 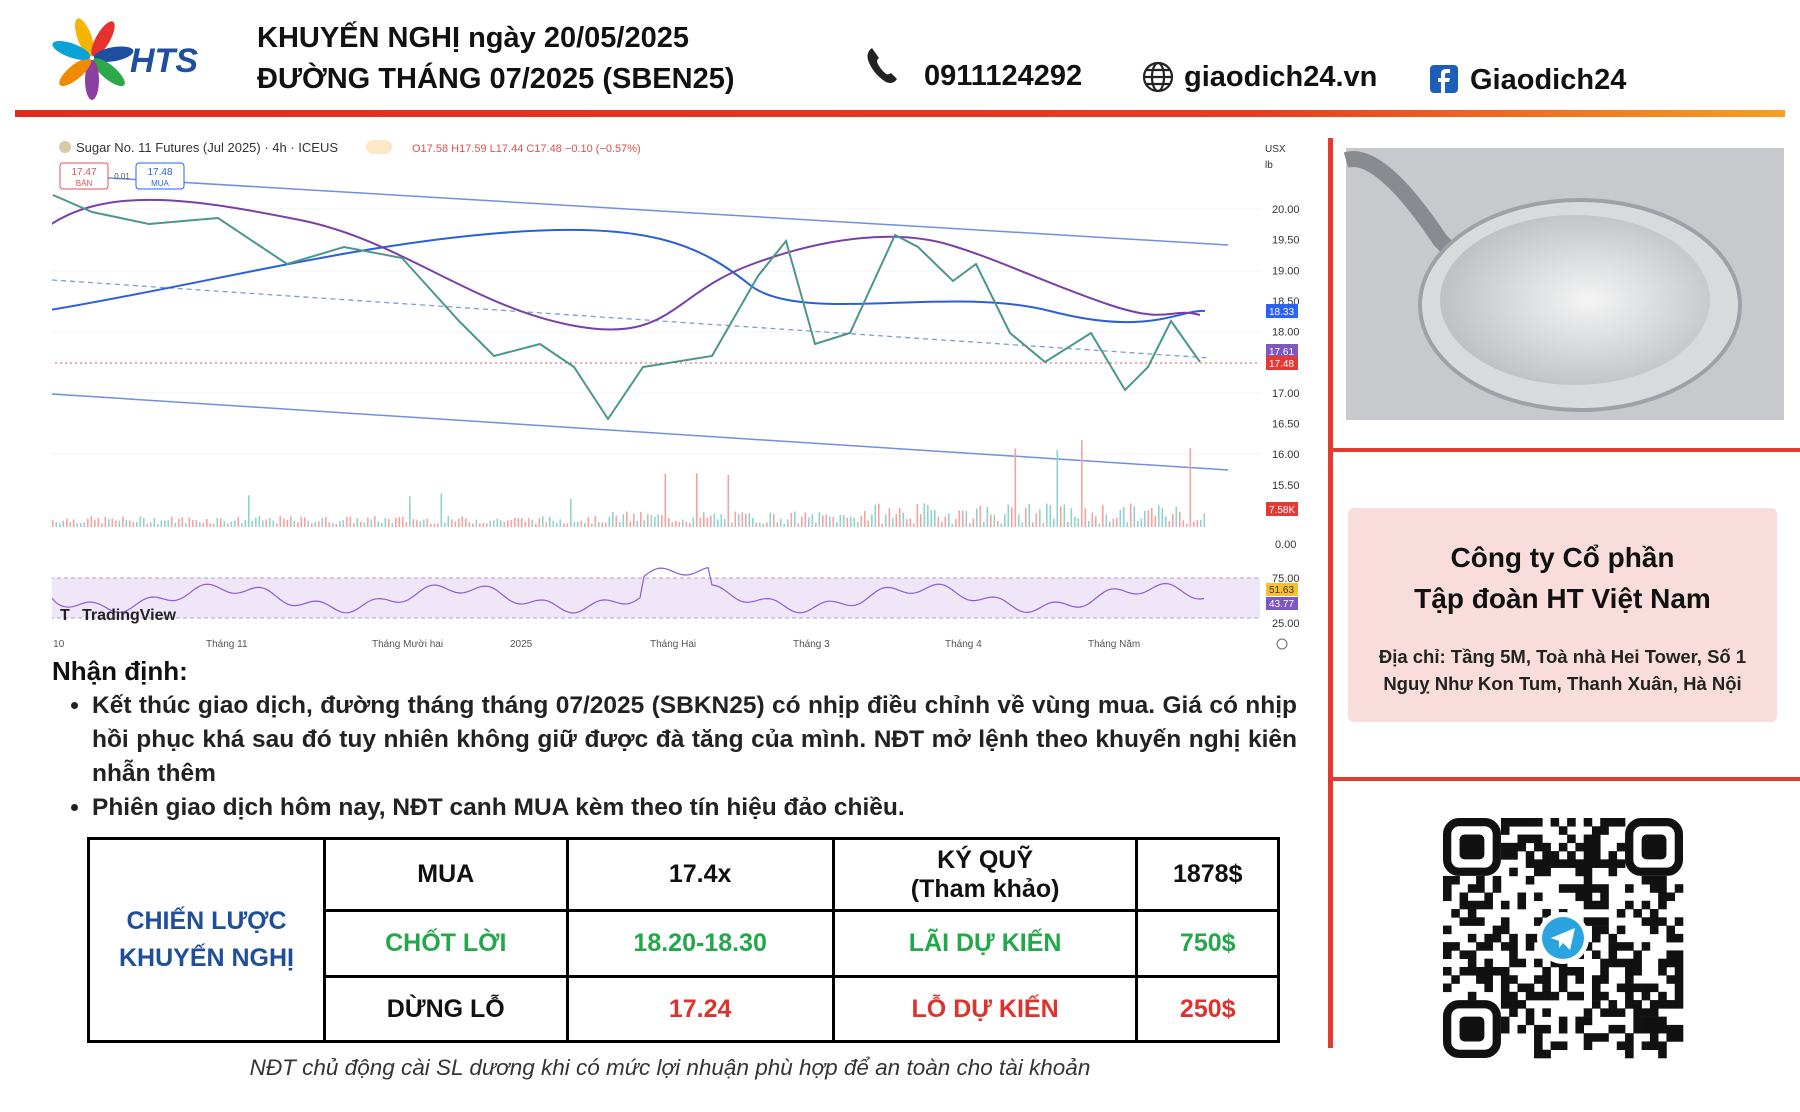 What do you see at coordinates (1562, 598) in the screenshot?
I see `company-name: Tập đoàn HT Việt Nam` at bounding box center [1562, 598].